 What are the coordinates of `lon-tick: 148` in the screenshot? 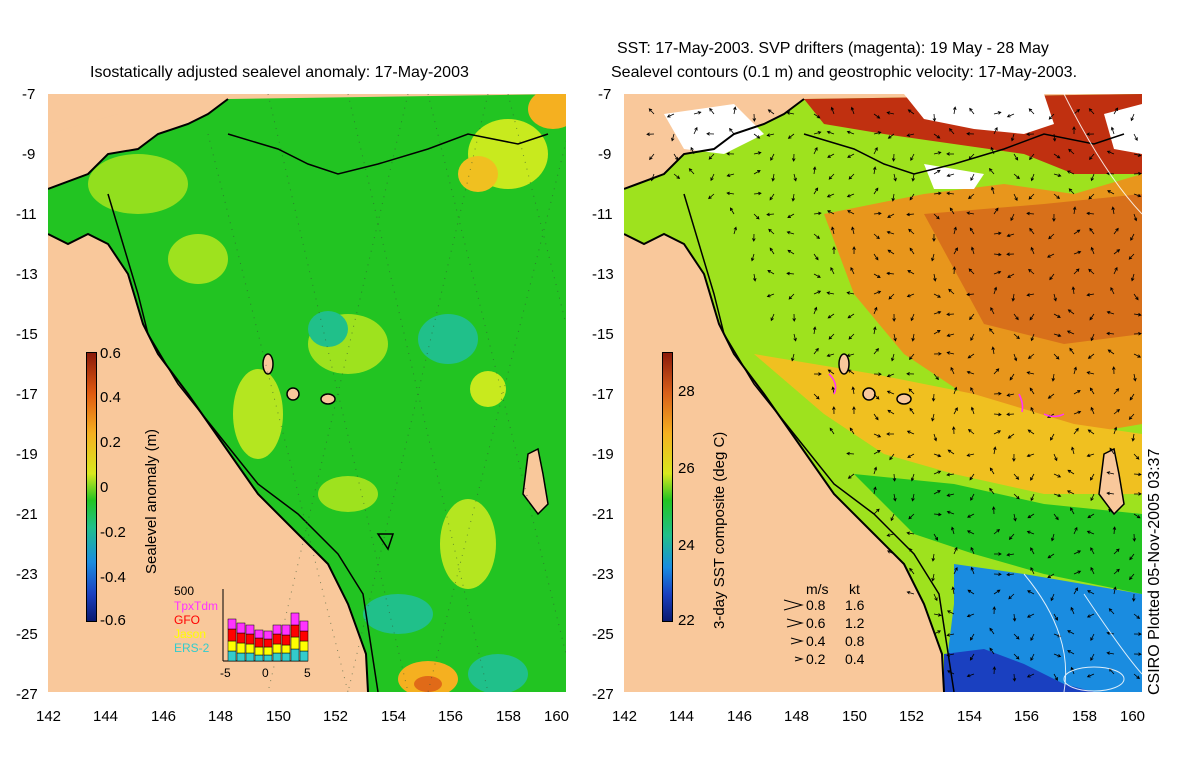 It's located at (797, 716).